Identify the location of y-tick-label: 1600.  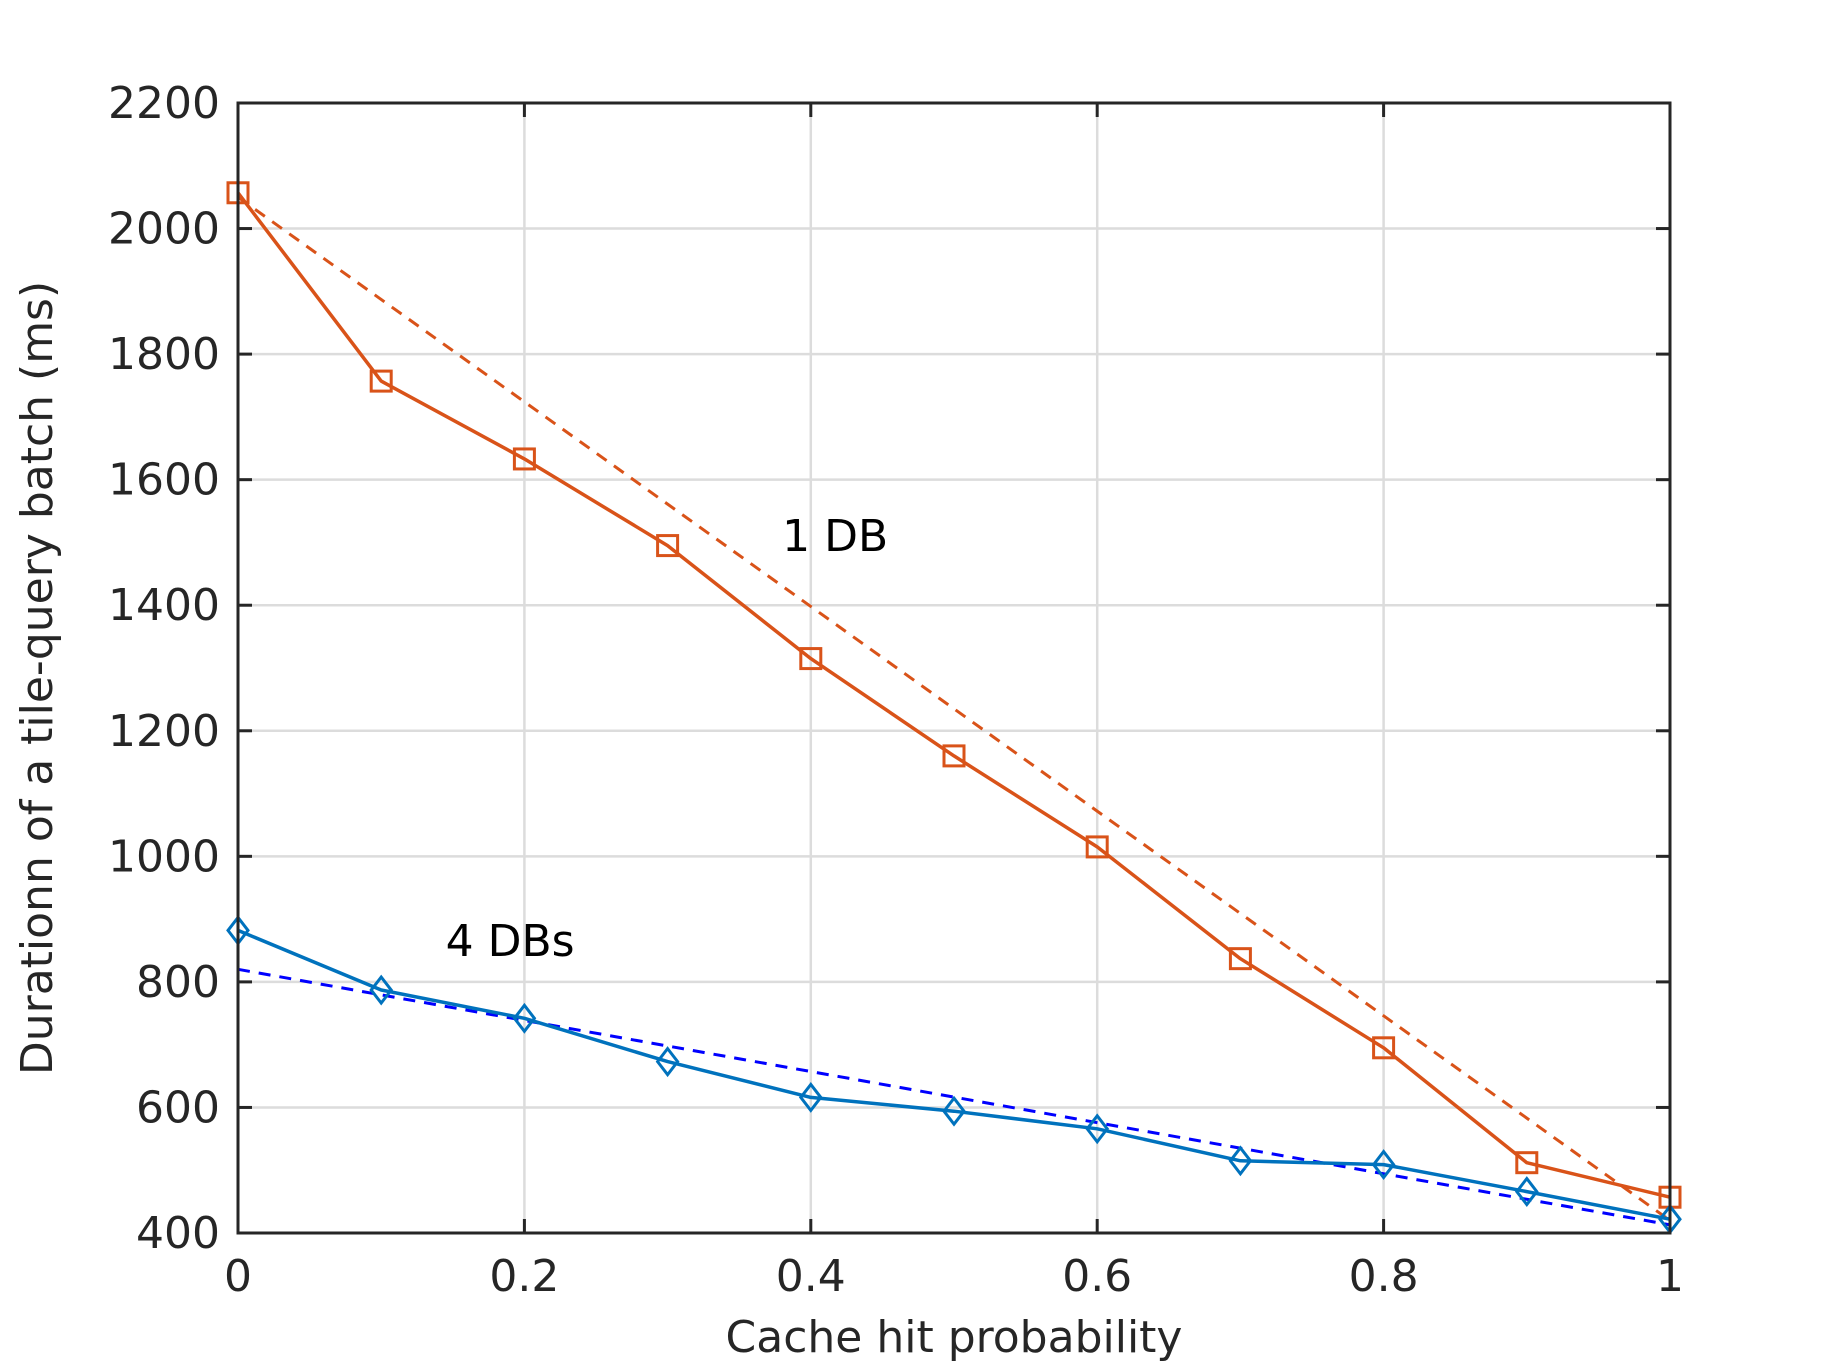
(164, 480).